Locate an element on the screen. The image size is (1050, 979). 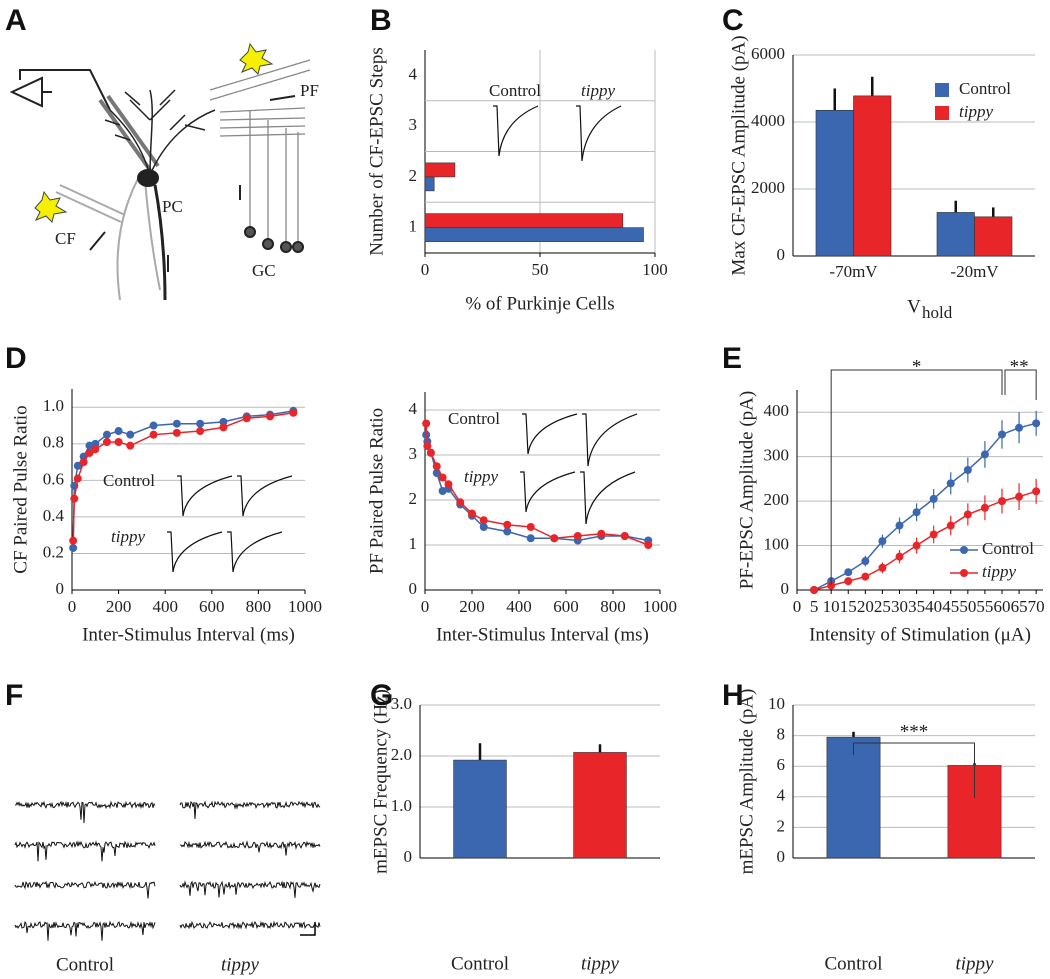
x-tick-label: 35 is located at coordinates (916, 606).